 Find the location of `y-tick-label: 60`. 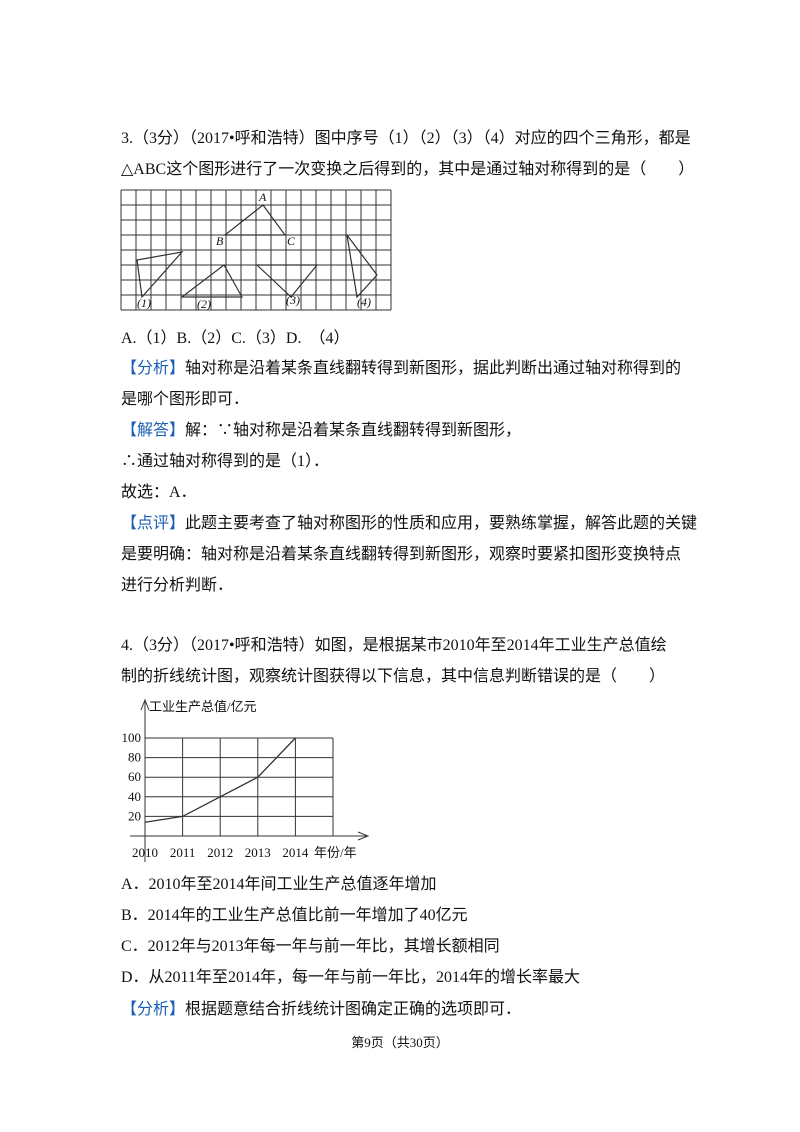

y-tick-label: 60 is located at coordinates (134, 776).